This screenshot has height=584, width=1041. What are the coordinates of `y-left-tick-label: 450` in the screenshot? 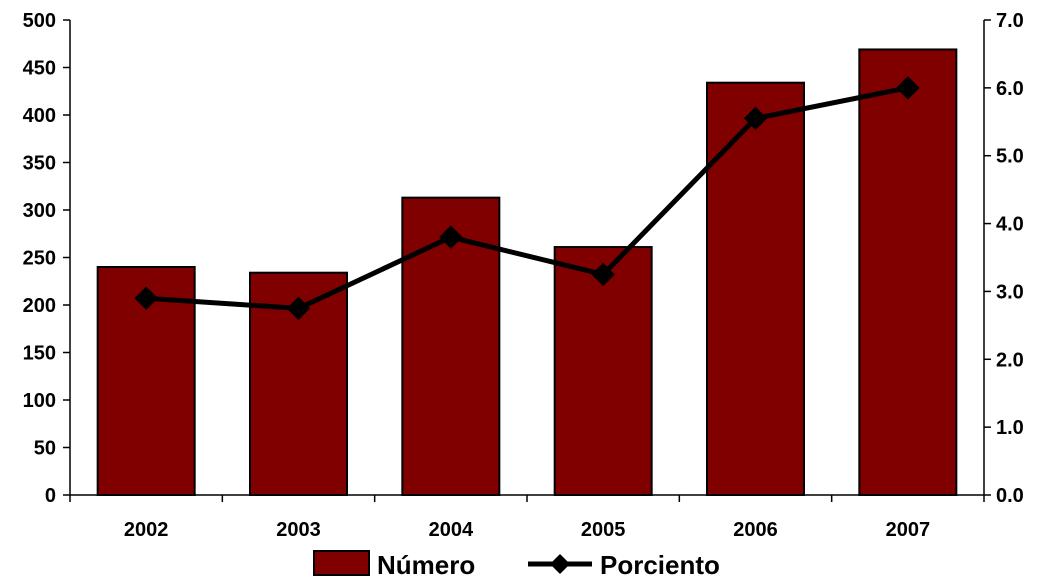 It's located at (39, 69).